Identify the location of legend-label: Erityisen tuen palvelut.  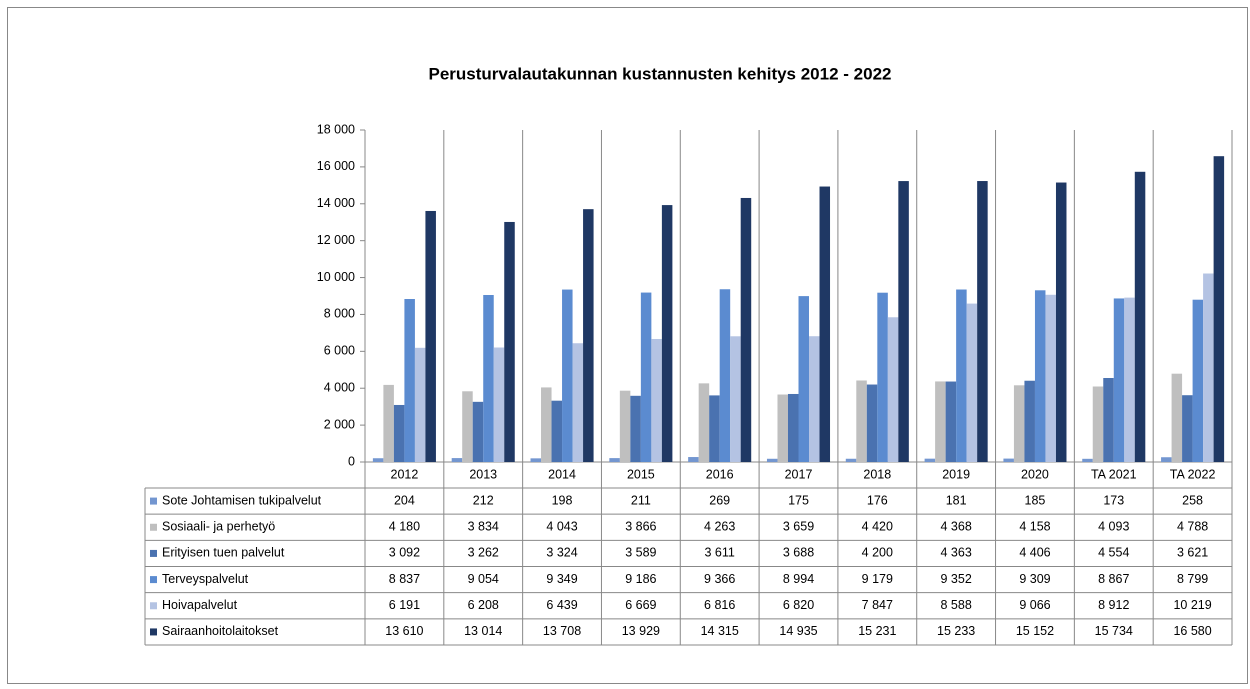
(223, 553).